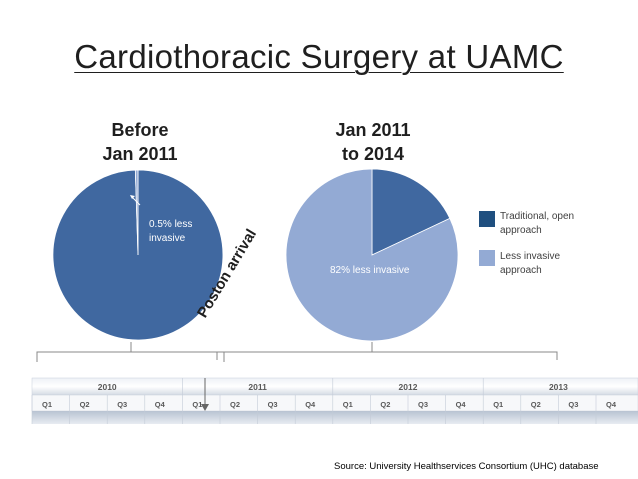 This screenshot has width=638, height=479. I want to click on timeline-quarters: Q1 Q2 Q3 Q4 Q1 Q2 Q3 Q4 Q1 Q2 Q3 Q4 Q1 Q2 Q3 Q4, so click(329, 404).